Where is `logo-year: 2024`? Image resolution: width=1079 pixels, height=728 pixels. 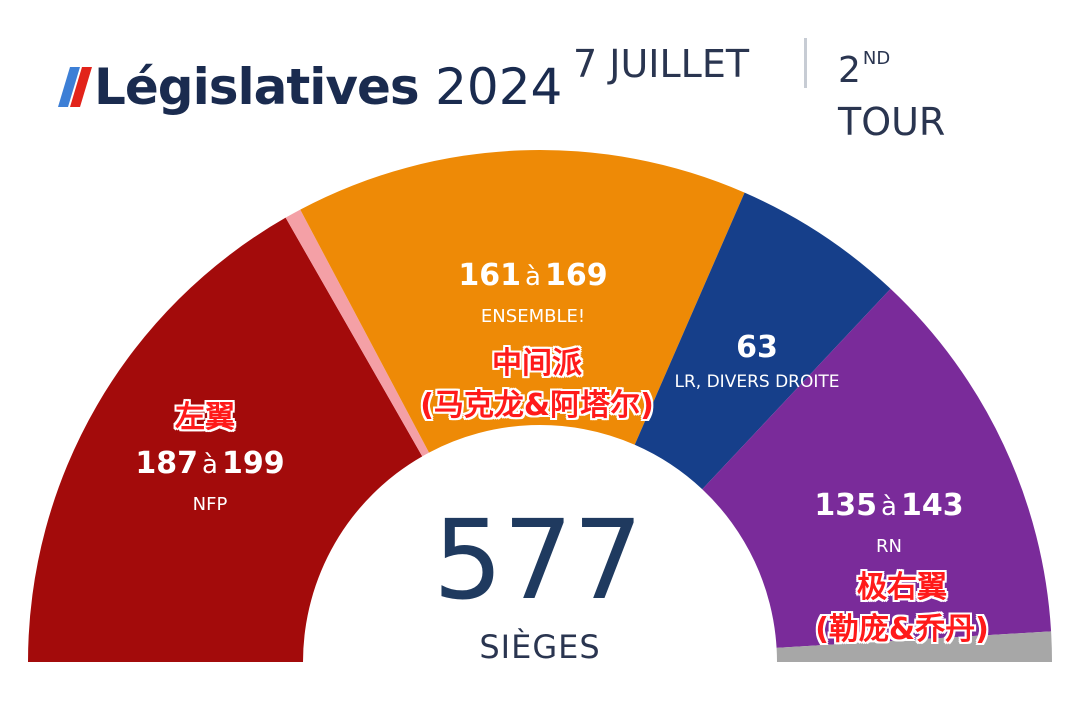
logo-year: 2024 is located at coordinates (499, 87).